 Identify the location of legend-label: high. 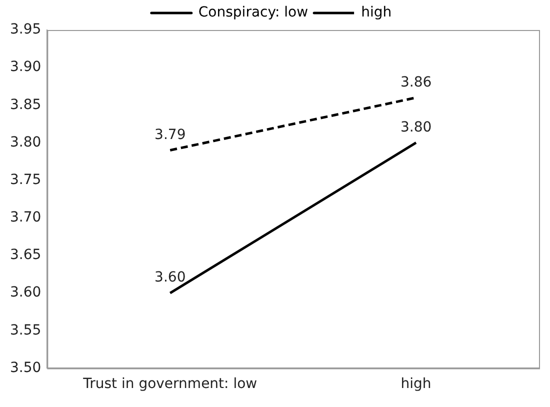
(376, 12).